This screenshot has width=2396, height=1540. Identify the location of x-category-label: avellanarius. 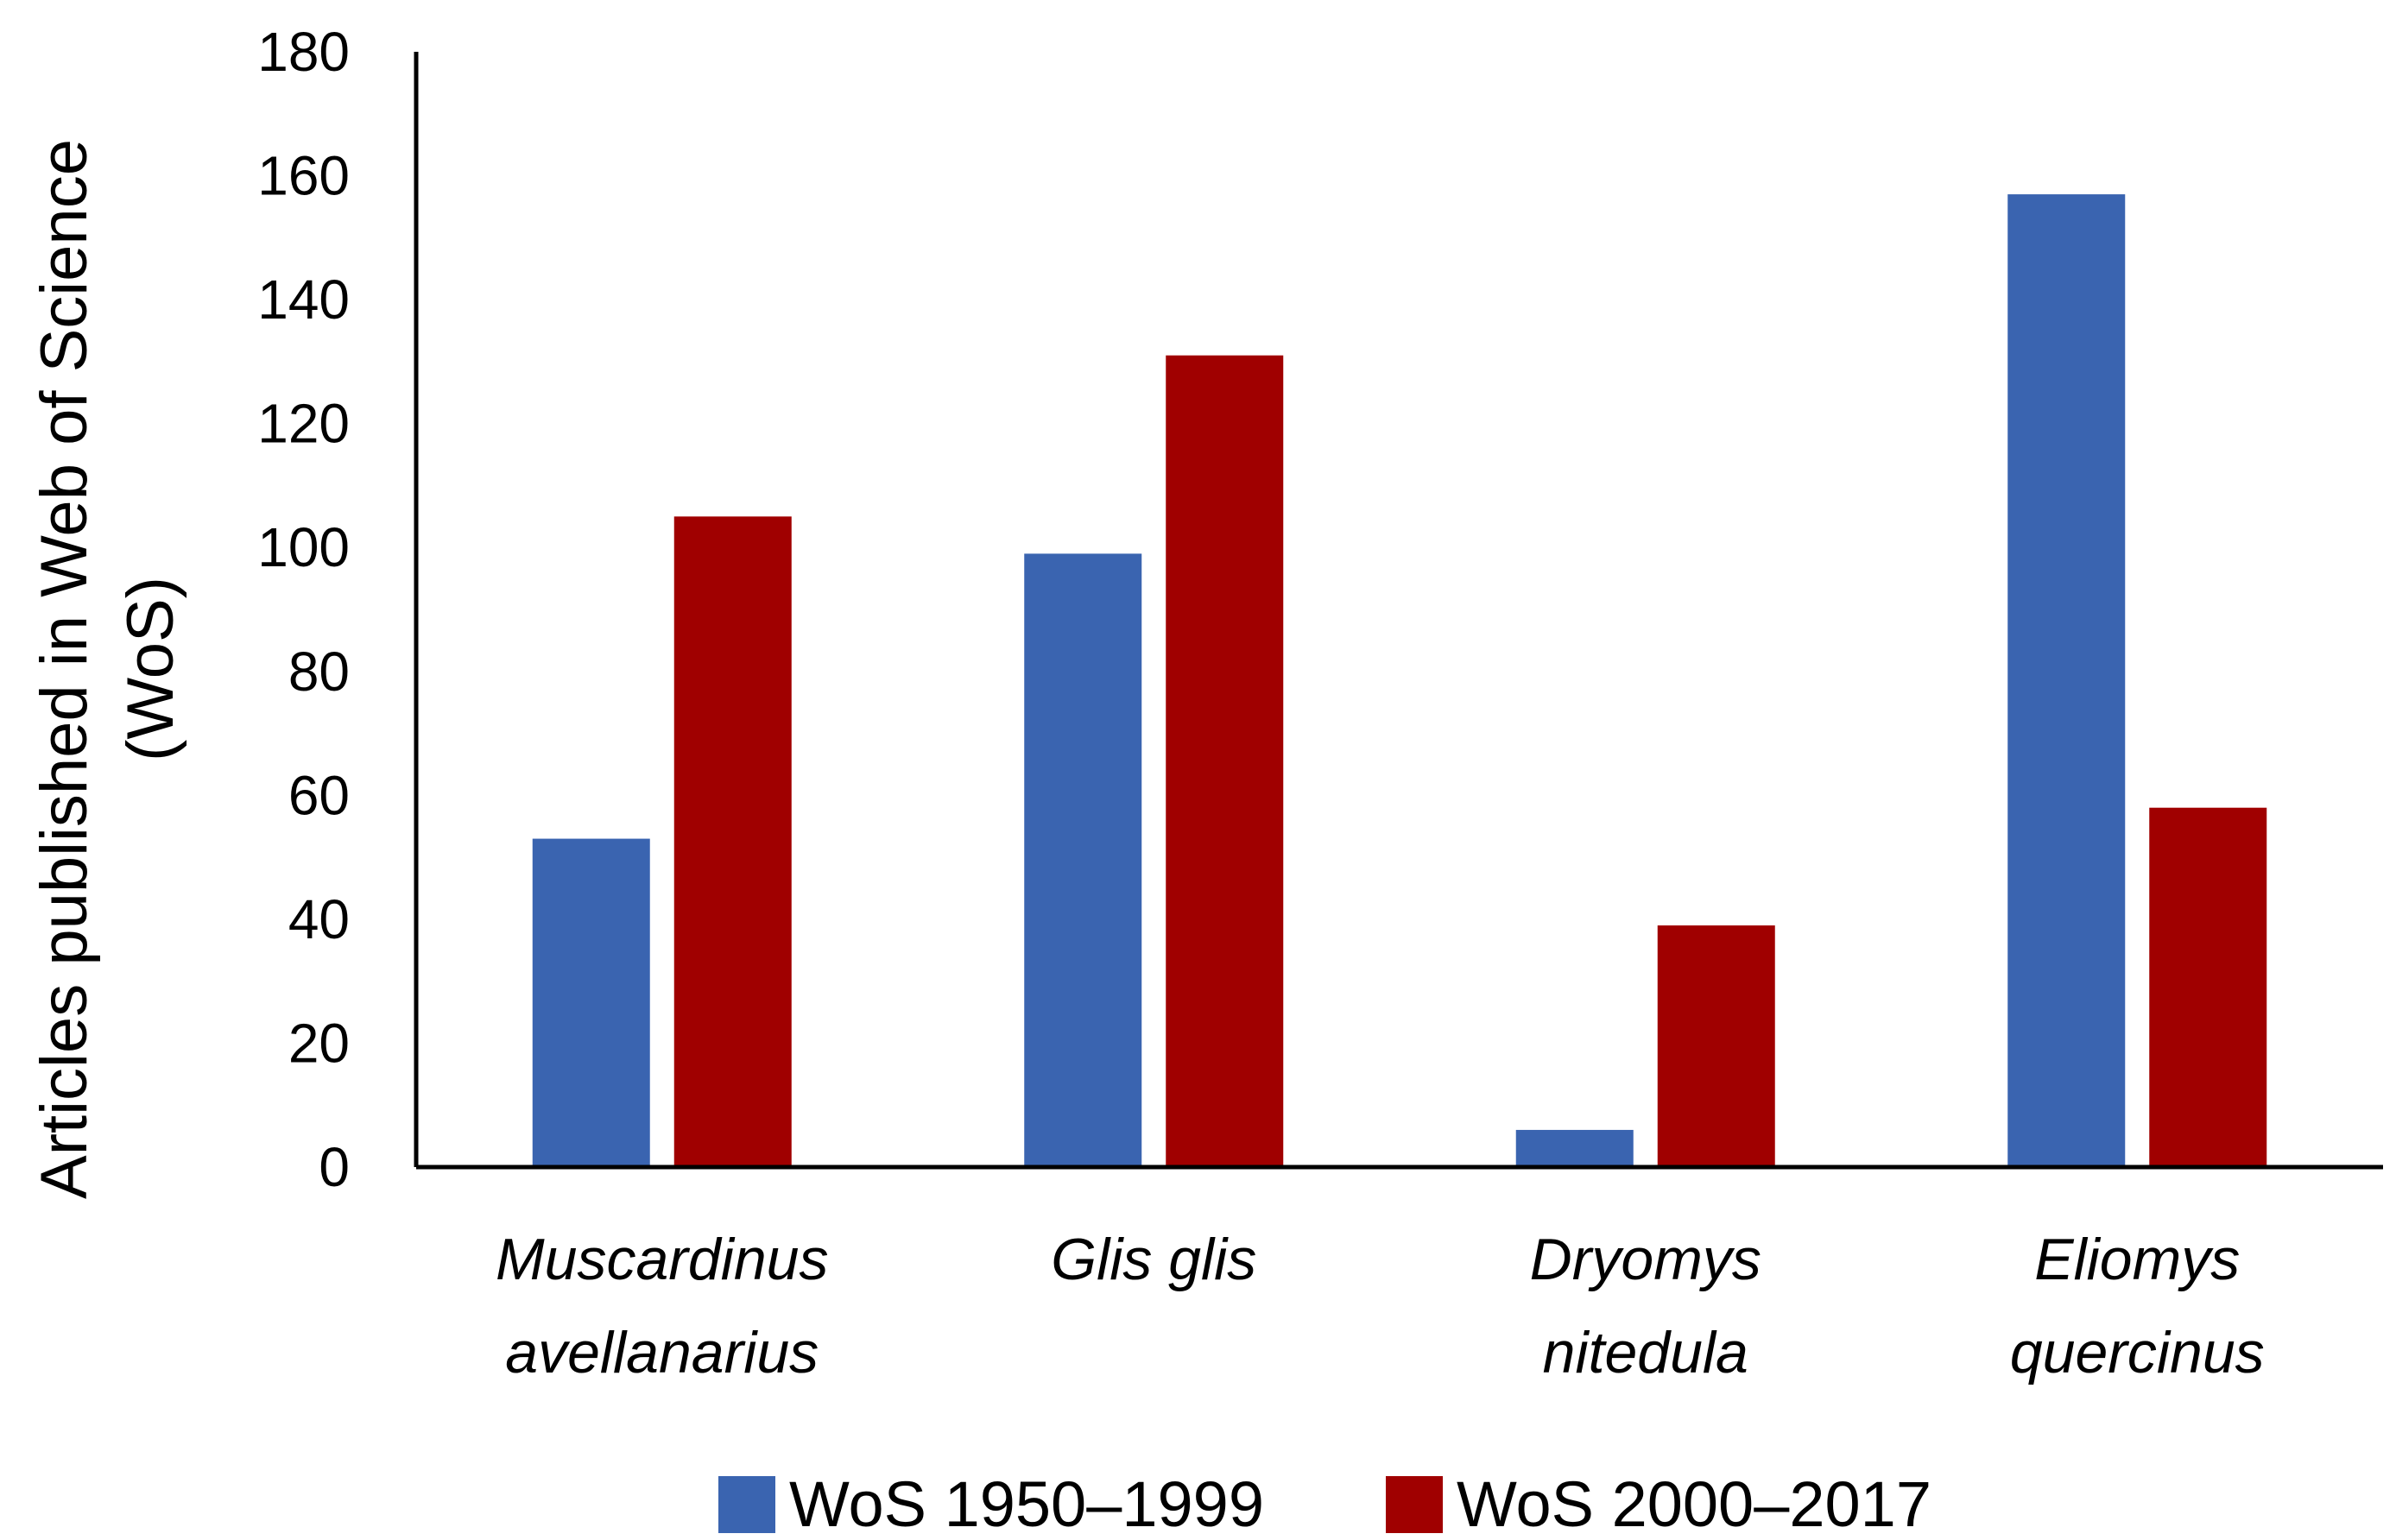
(662, 1352).